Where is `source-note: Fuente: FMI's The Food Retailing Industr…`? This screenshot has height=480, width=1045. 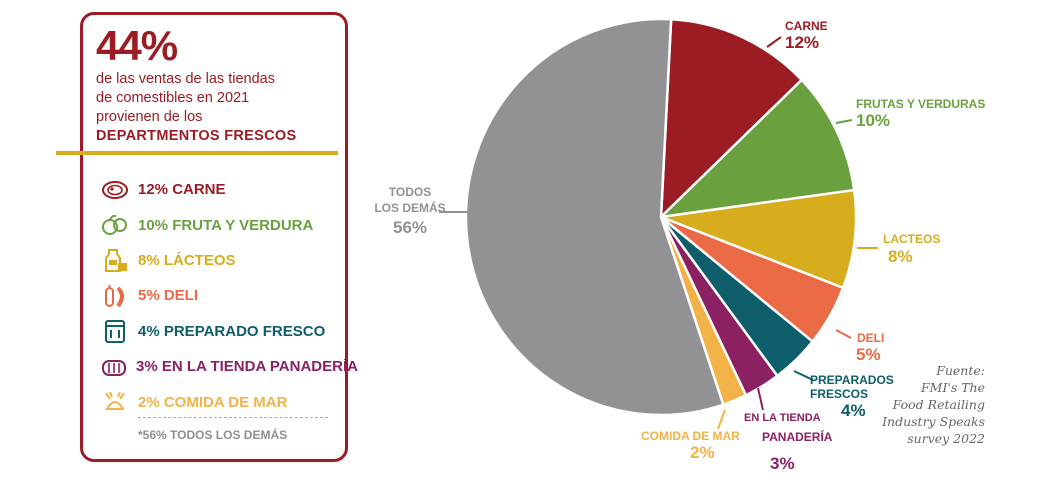
source-note: Fuente: FMI's The Food Retailing Industr… is located at coordinates (927, 404).